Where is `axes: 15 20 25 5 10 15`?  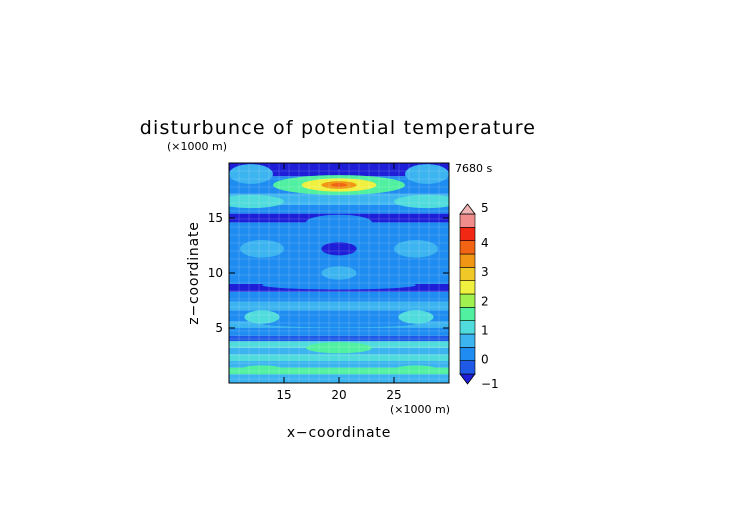 axes: 15 20 25 5 10 15 is located at coordinates (328, 282).